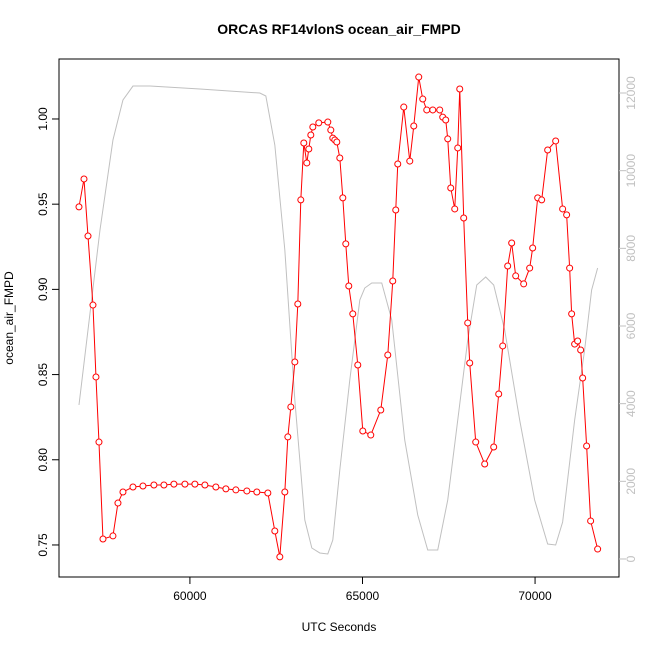  Describe the element at coordinates (631, 403) in the screenshot. I see `y2-tick-label: 4000` at that location.